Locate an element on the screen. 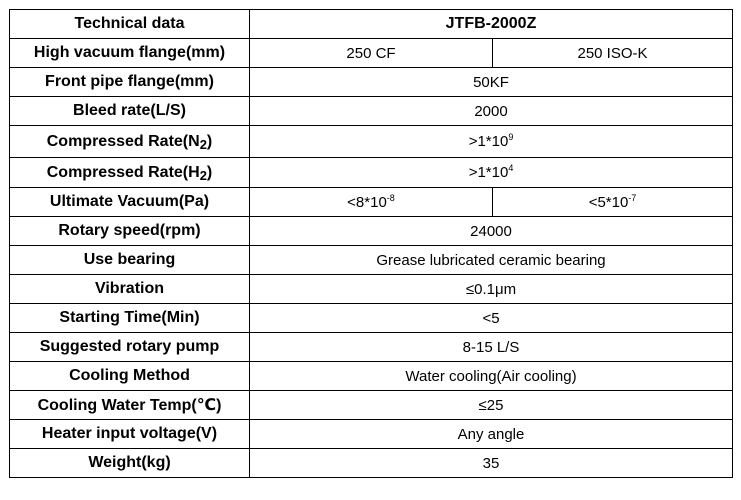 Image resolution: width=741 pixels, height=500 pixels. table-row: Suggested rotary pump 8-15 L/S is located at coordinates (371, 347).